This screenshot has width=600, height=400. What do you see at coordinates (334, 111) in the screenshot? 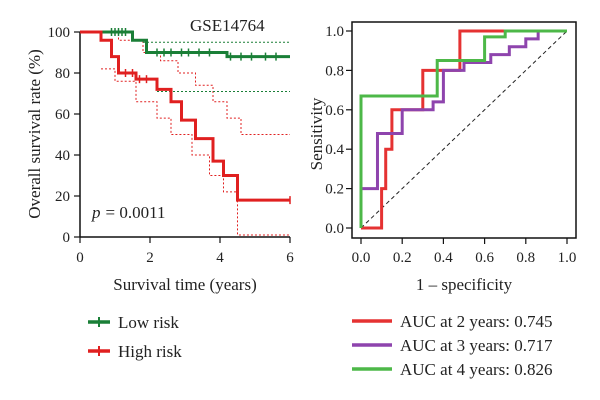
I see `roc-y-tick-label: 0.6` at bounding box center [334, 111].